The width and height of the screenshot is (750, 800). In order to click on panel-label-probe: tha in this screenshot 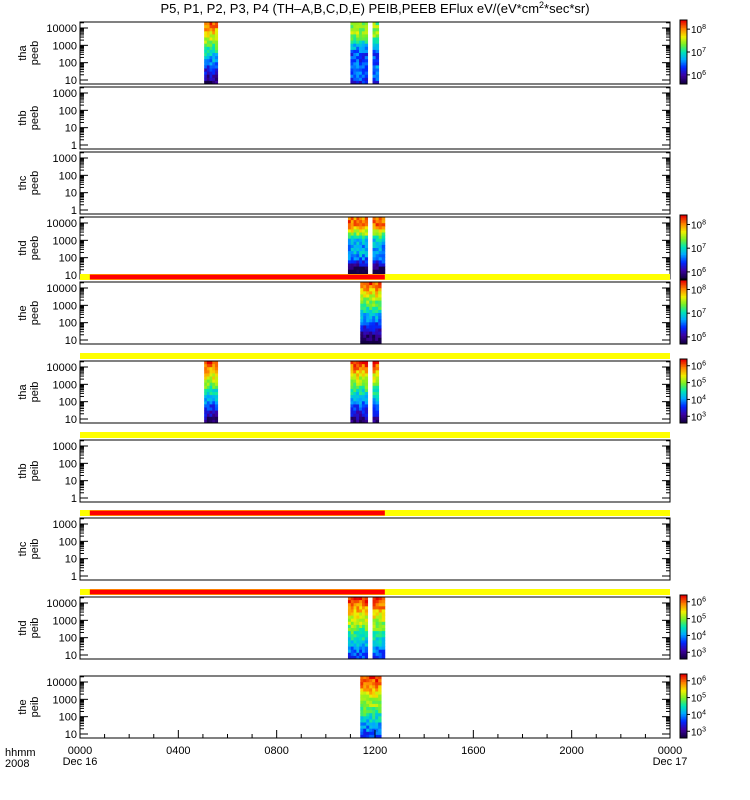, I will do `click(23, 52)`.